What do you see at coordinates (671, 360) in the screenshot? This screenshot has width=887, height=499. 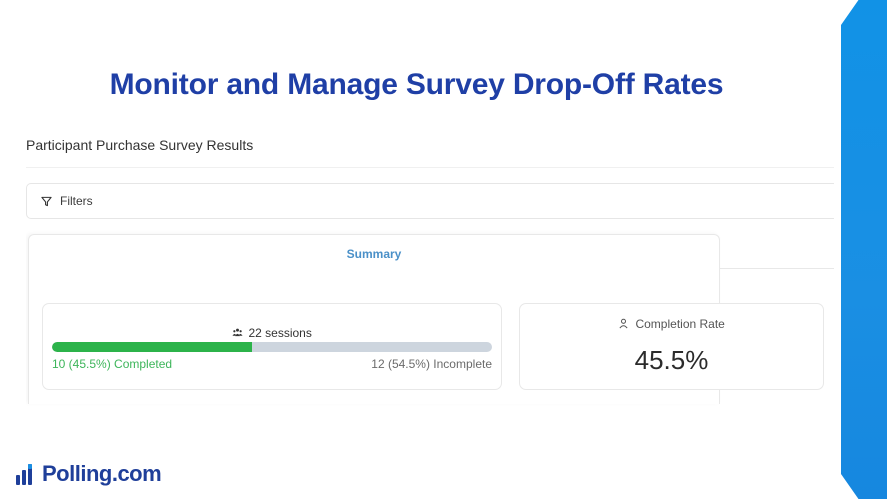 I see `completion-rate-value: 45.5%` at bounding box center [671, 360].